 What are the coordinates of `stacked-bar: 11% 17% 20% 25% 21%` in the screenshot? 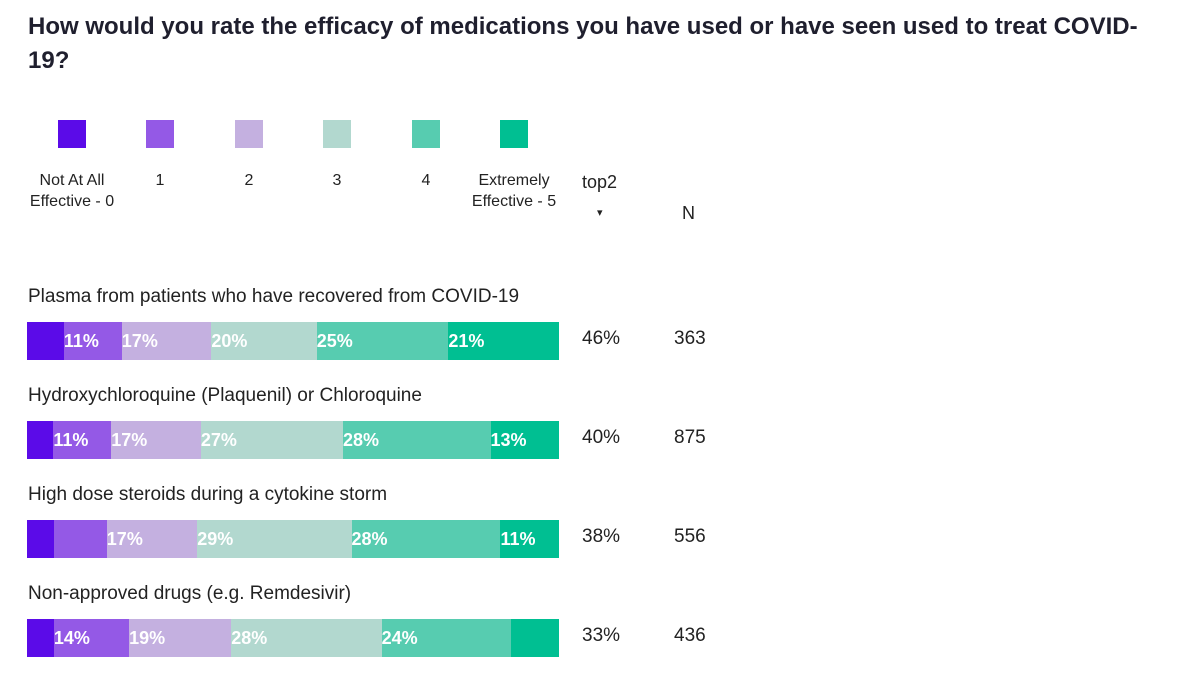 It's located at (293, 341).